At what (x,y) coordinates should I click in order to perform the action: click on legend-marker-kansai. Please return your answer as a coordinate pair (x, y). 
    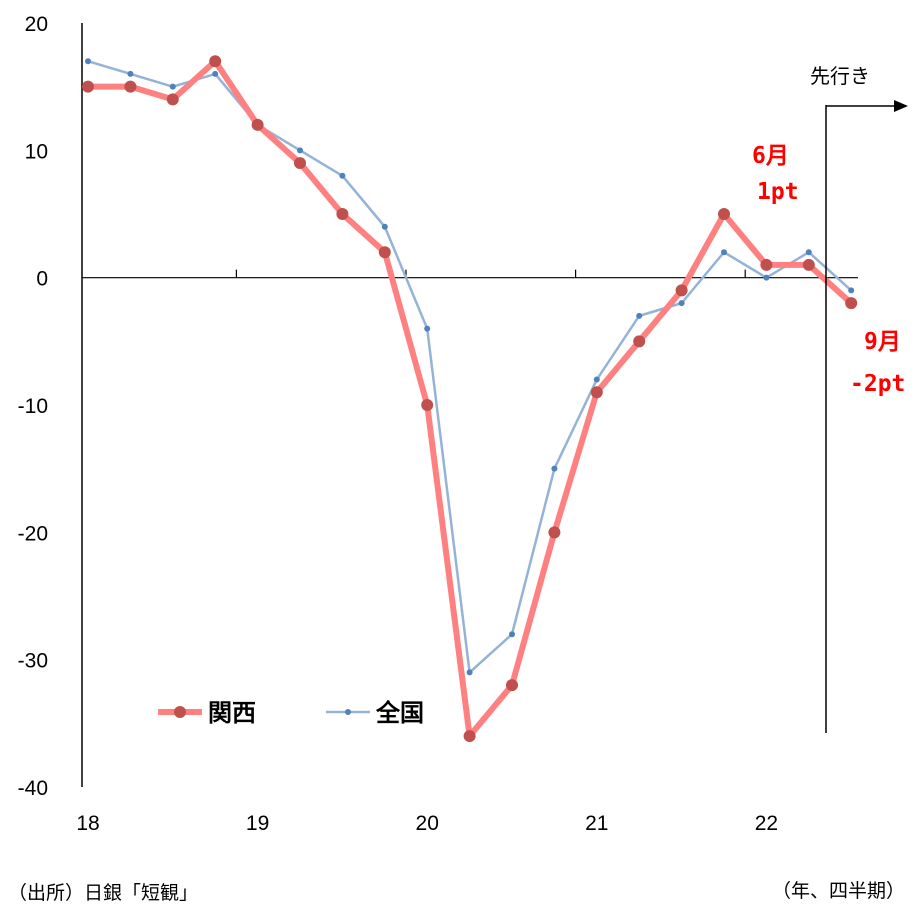
    Looking at the image, I should click on (180, 712).